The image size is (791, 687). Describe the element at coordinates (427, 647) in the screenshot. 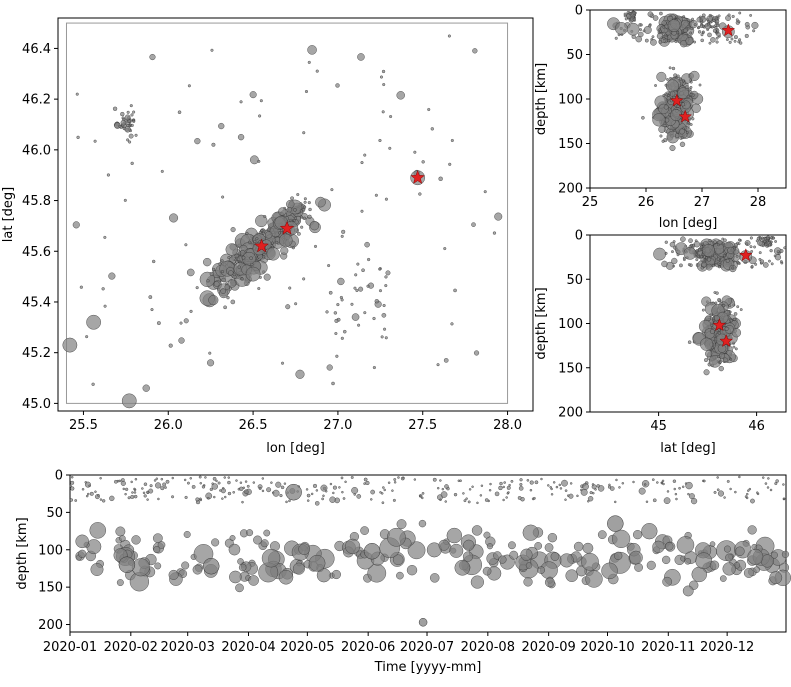

I see `timeline-x-tick-label: 2020-07` at that location.